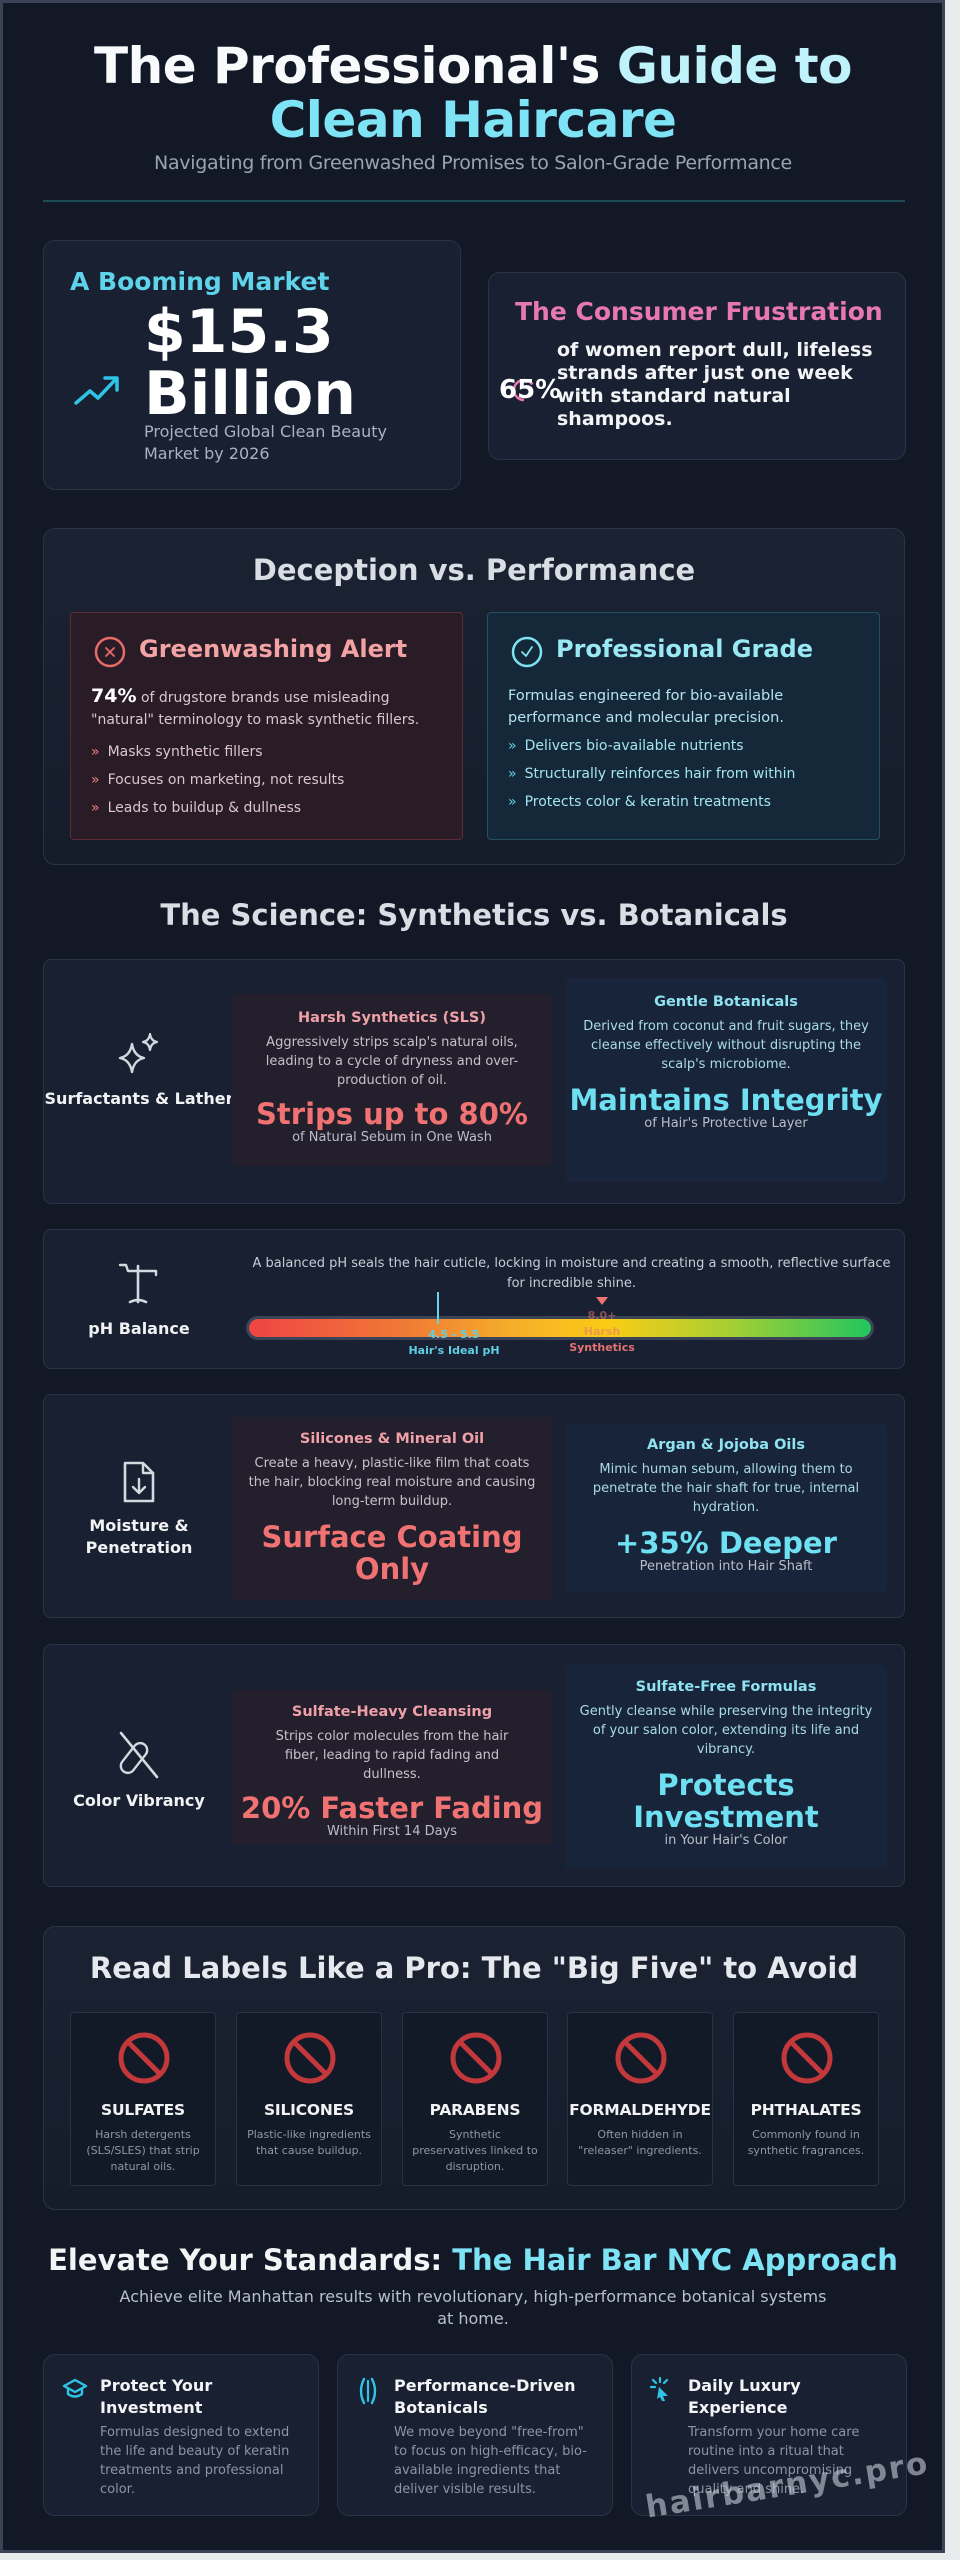 This screenshot has width=960, height=2560. What do you see at coordinates (527, 654) in the screenshot?
I see `check-circle-icon` at bounding box center [527, 654].